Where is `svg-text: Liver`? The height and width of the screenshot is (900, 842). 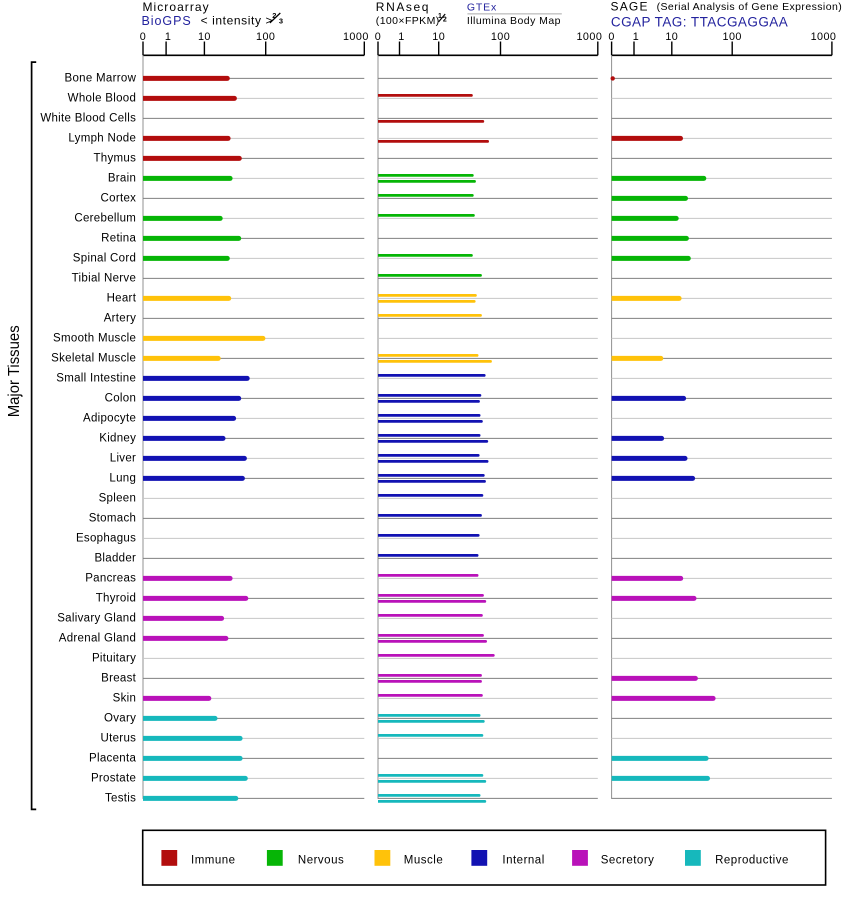
svg-text: Liver is located at coordinates (123, 459).